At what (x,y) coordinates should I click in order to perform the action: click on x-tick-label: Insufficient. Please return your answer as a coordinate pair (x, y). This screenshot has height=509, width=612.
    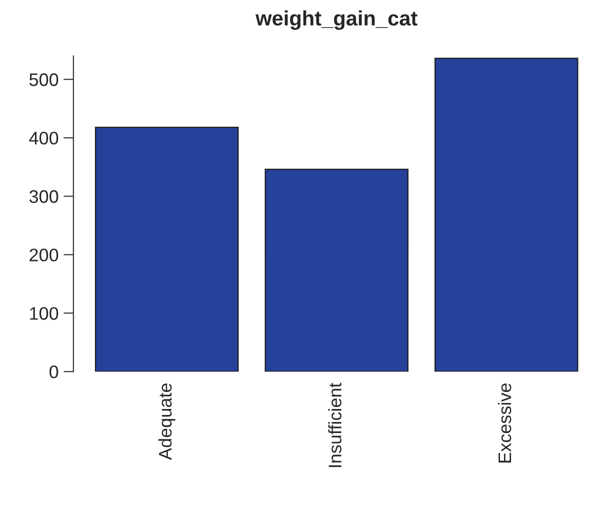
    Looking at the image, I should click on (335, 425).